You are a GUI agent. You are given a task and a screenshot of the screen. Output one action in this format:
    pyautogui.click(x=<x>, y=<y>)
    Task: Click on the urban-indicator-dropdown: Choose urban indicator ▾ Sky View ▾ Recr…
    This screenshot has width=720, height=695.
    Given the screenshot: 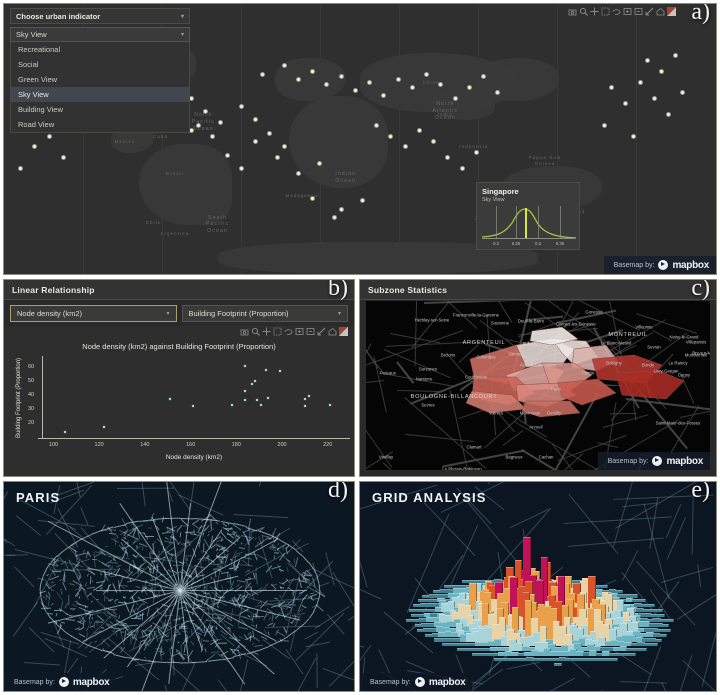 What is the action you would take?
    pyautogui.click(x=100, y=70)
    